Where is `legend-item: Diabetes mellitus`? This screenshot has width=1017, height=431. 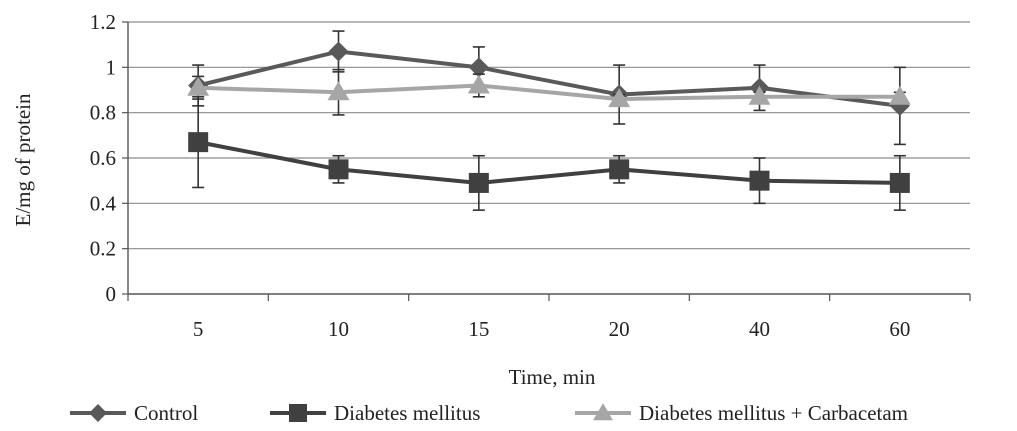
legend-item: Diabetes mellitus is located at coordinates (375, 413).